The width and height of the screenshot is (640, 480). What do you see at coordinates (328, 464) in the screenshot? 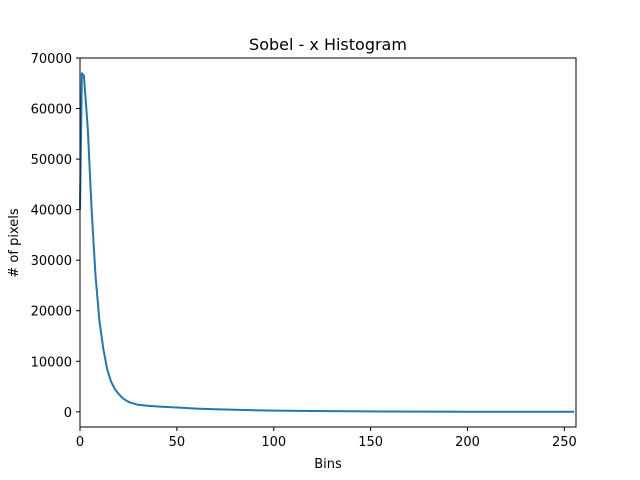
I see `x-axis-label: Bins` at bounding box center [328, 464].